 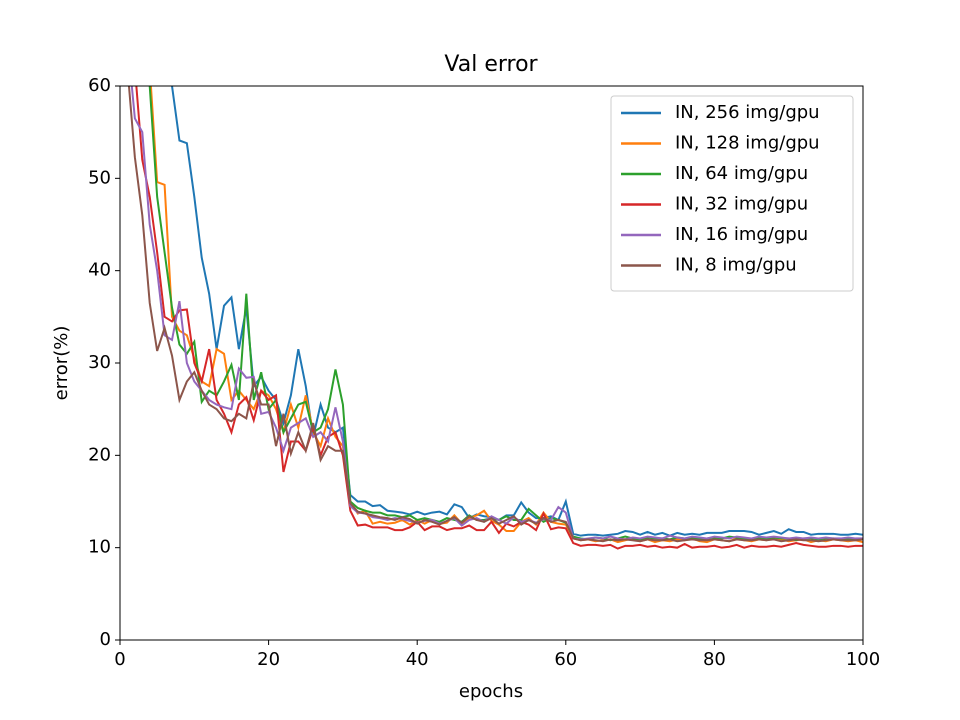 What do you see at coordinates (863, 659) in the screenshot?
I see `x-tick-label: 100` at bounding box center [863, 659].